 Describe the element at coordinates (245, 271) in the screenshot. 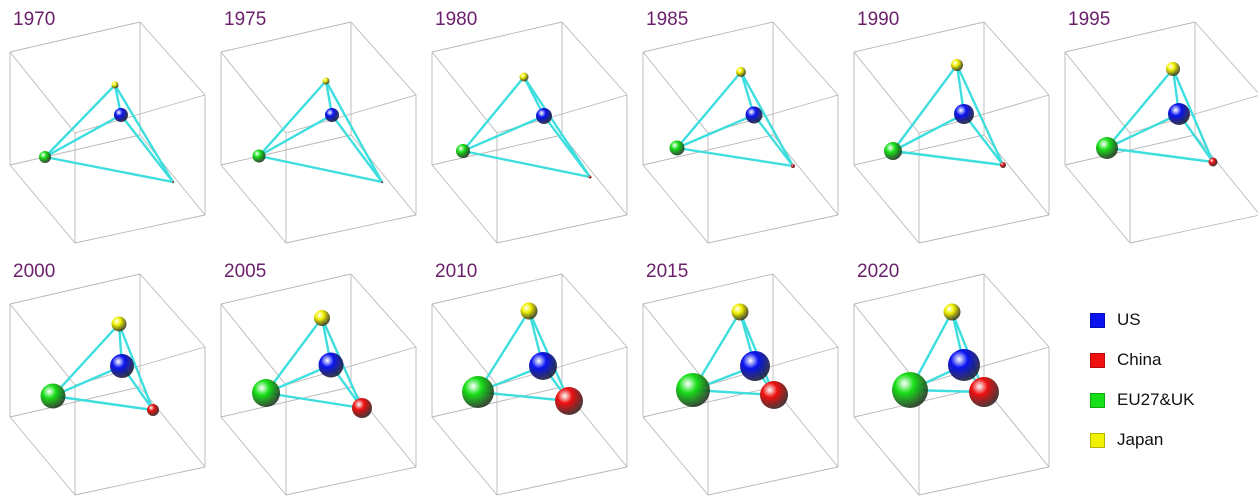

I see `panel-year-label: 2005` at that location.